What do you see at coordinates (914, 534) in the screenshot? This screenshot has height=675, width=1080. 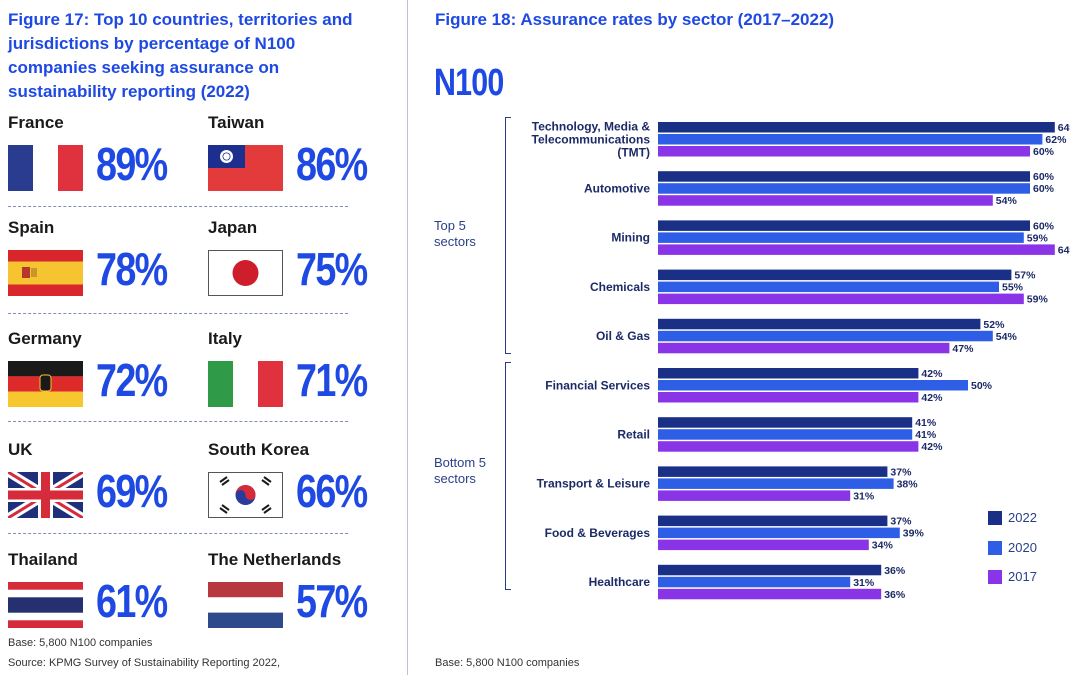 I see `bar-value-label: 39%` at bounding box center [914, 534].